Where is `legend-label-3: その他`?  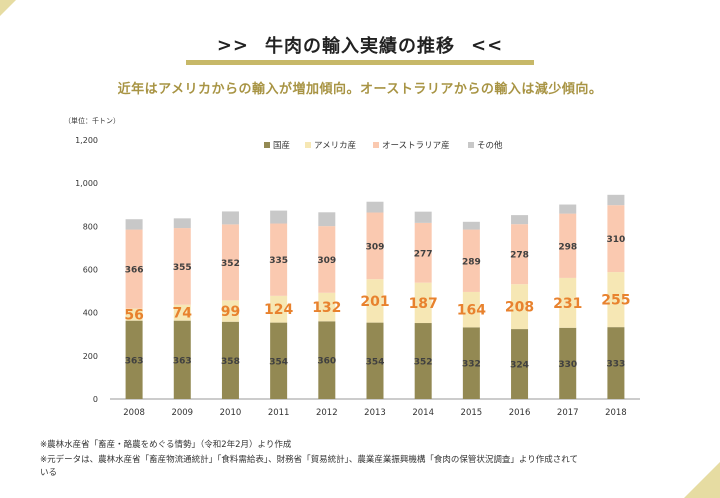 legend-label-3: その他 is located at coordinates (490, 145).